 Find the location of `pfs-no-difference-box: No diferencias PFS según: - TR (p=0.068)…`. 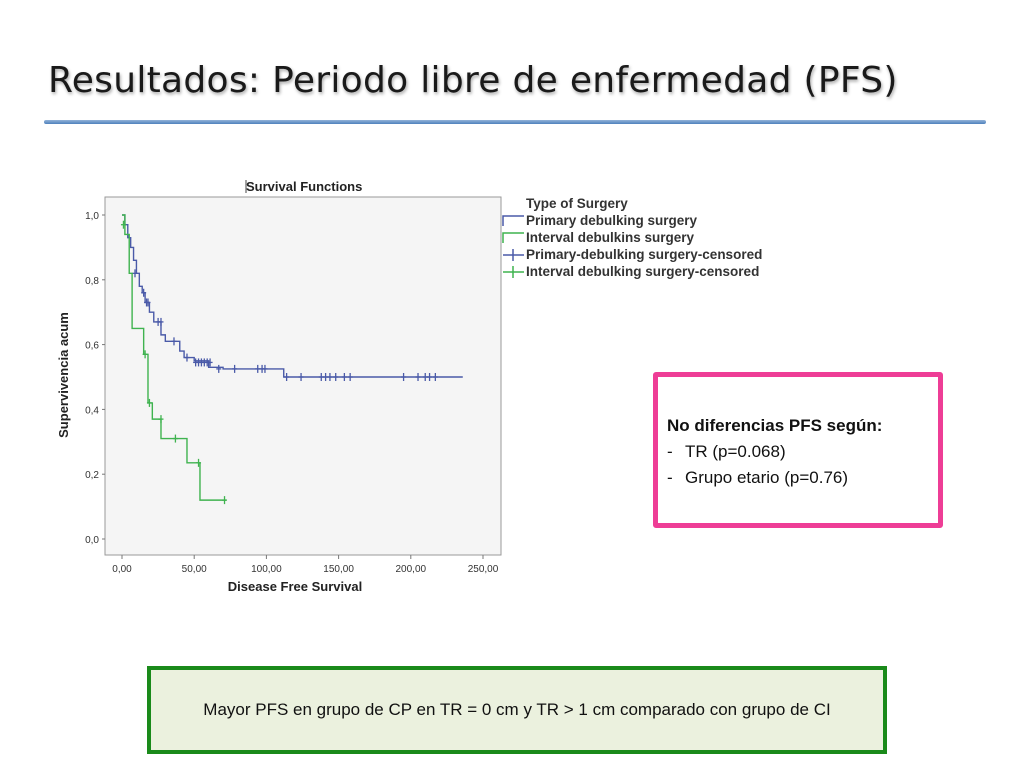

pfs-no-difference-box: No diferencias PFS según: - TR (p=0.068)… is located at coordinates (798, 450).